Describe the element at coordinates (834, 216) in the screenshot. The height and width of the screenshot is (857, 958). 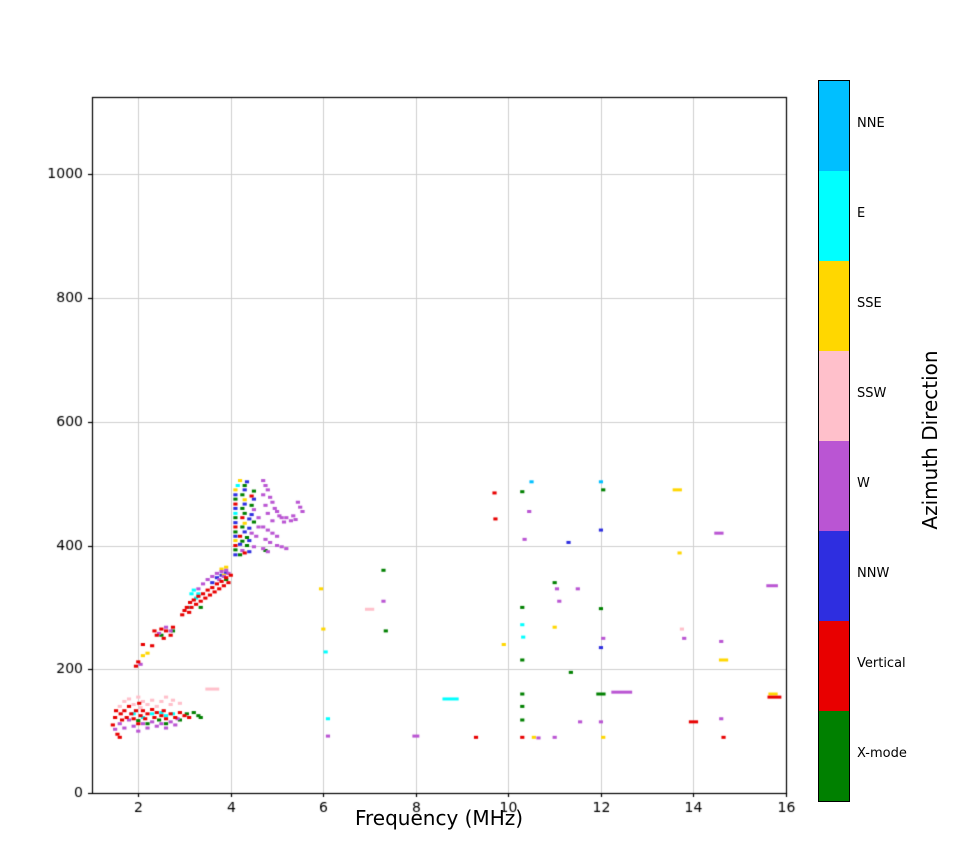
I see `colorbar-segment-E` at that location.